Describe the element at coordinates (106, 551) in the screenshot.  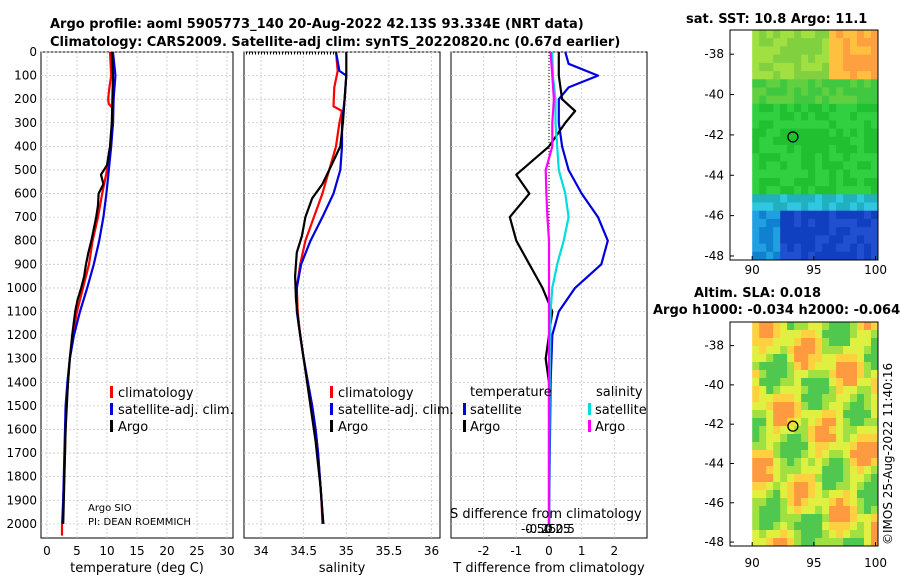
I see `x-tick-label: 10` at that location.